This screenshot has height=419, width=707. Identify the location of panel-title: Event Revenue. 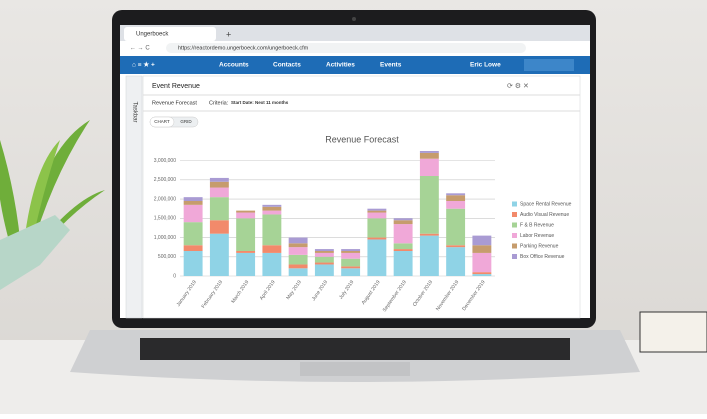
(176, 86).